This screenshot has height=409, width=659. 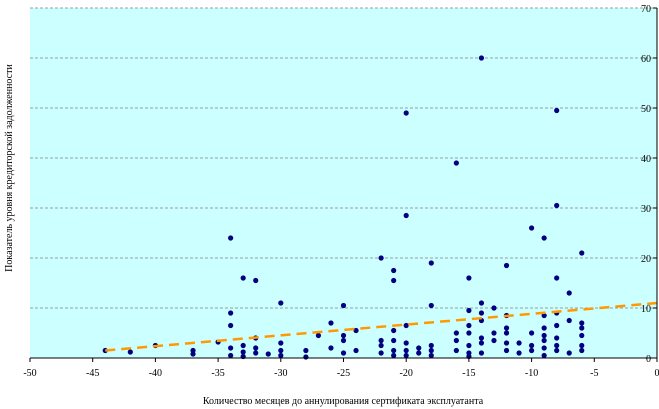 I want to click on y-axis-ticks: 0 10 20 30 40 50 60 70, so click(x=649, y=184).